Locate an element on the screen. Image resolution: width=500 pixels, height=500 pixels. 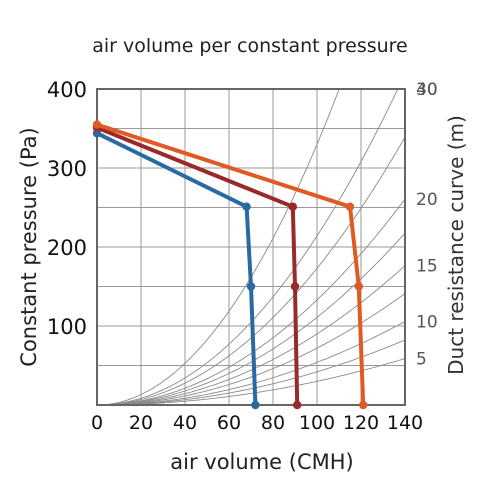
y-axis-label: Constant pressure (Pa) is located at coordinates (29, 246).